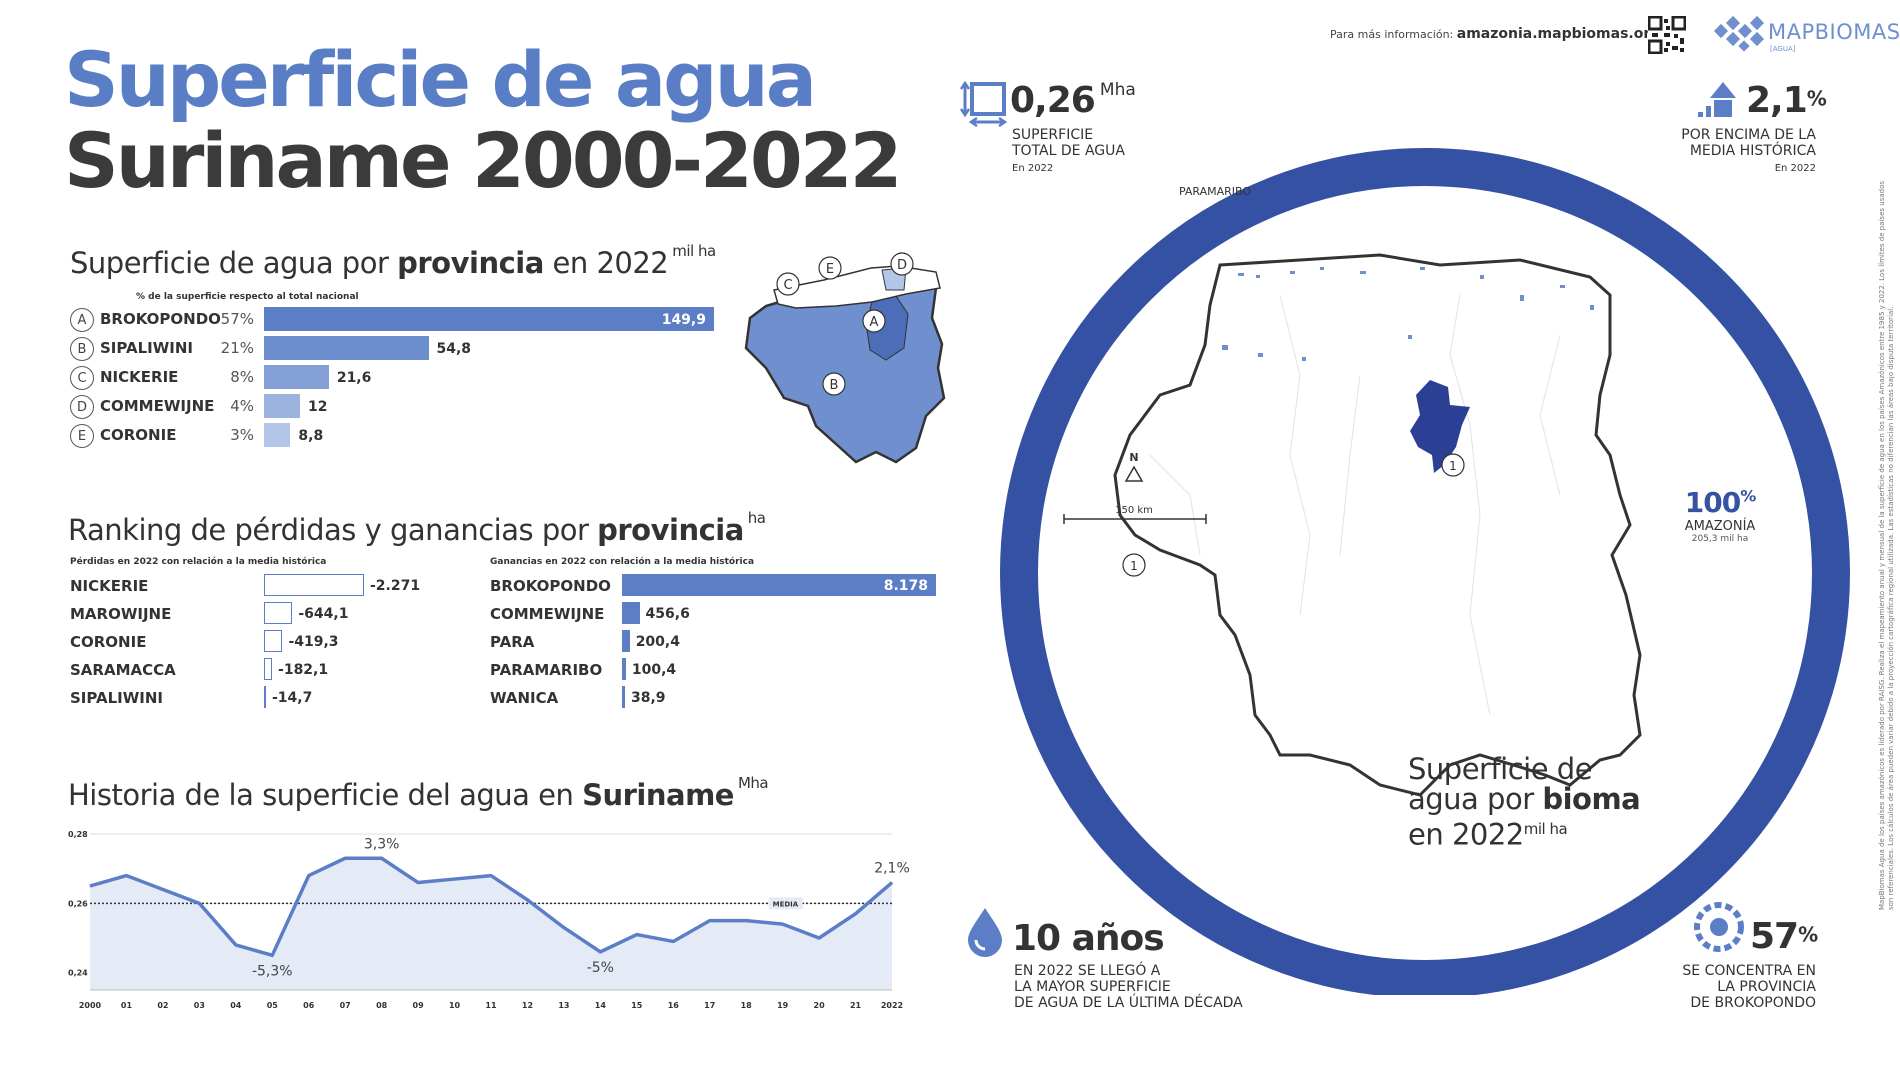  I want to click on province-pct: 21%, so click(237, 348).